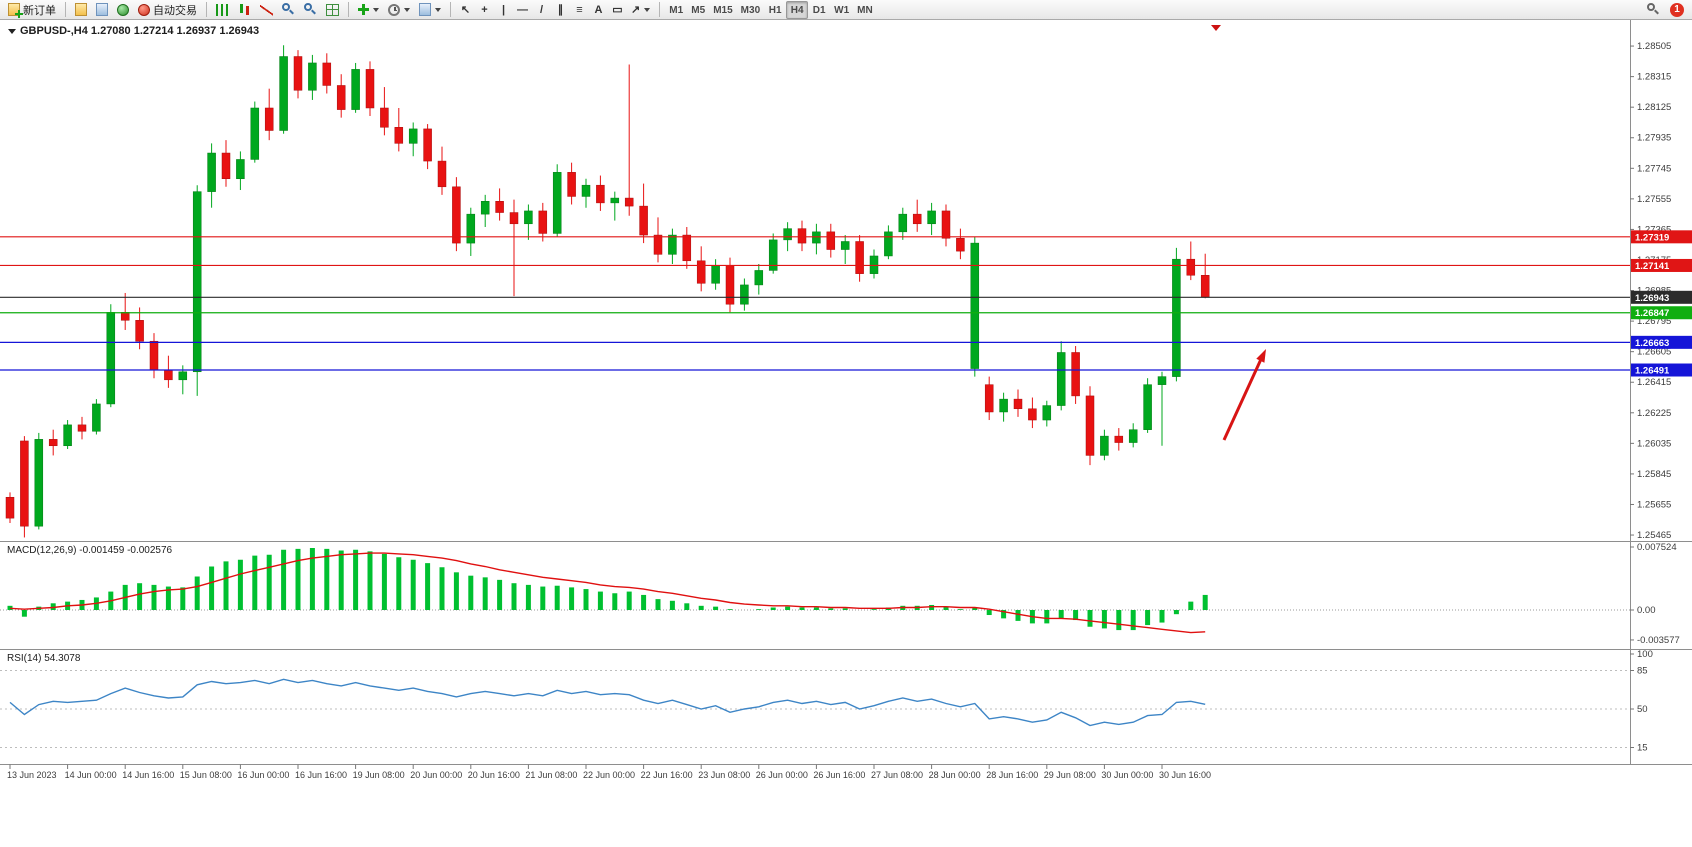  I want to click on periods-button, so click(399, 10).